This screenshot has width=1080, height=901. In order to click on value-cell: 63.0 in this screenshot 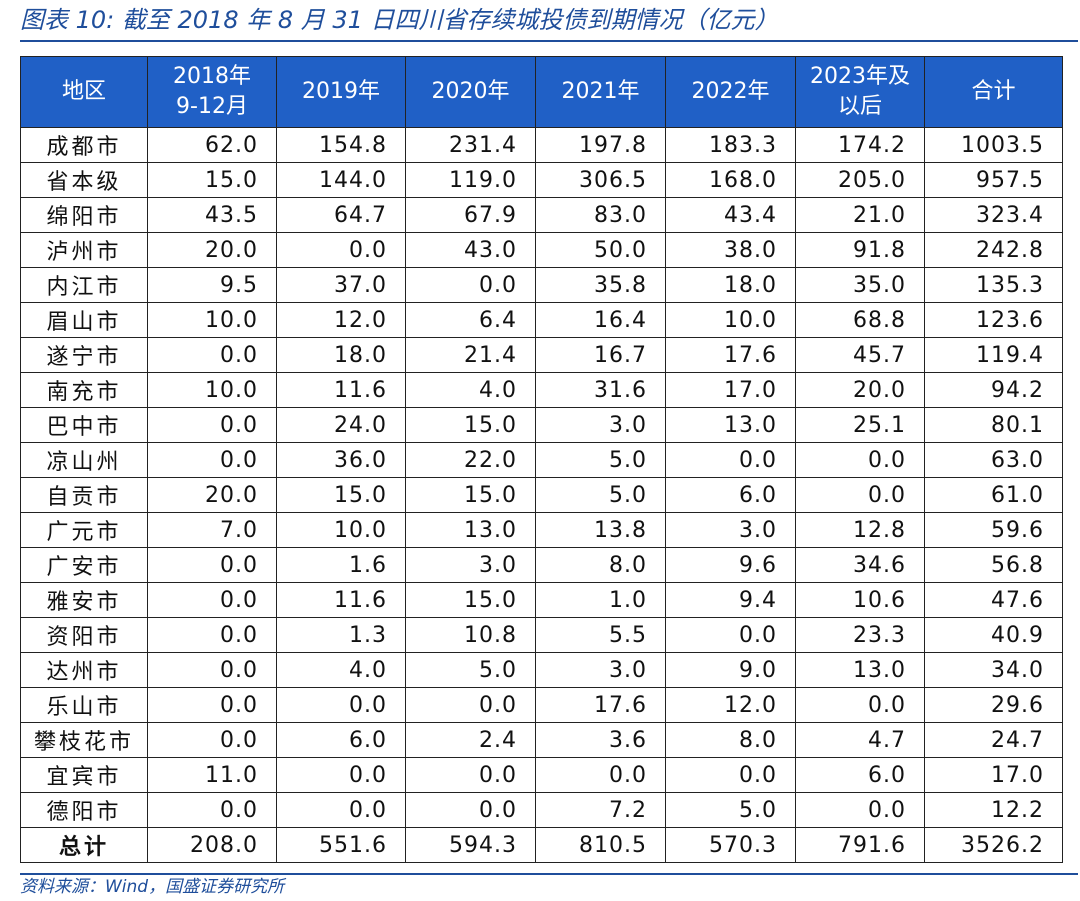, I will do `click(993, 460)`.